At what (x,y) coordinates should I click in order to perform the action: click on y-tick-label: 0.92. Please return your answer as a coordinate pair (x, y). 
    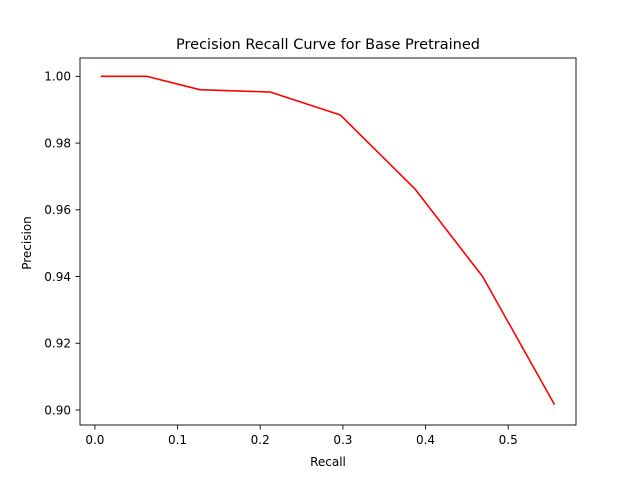
    Looking at the image, I should click on (57, 344).